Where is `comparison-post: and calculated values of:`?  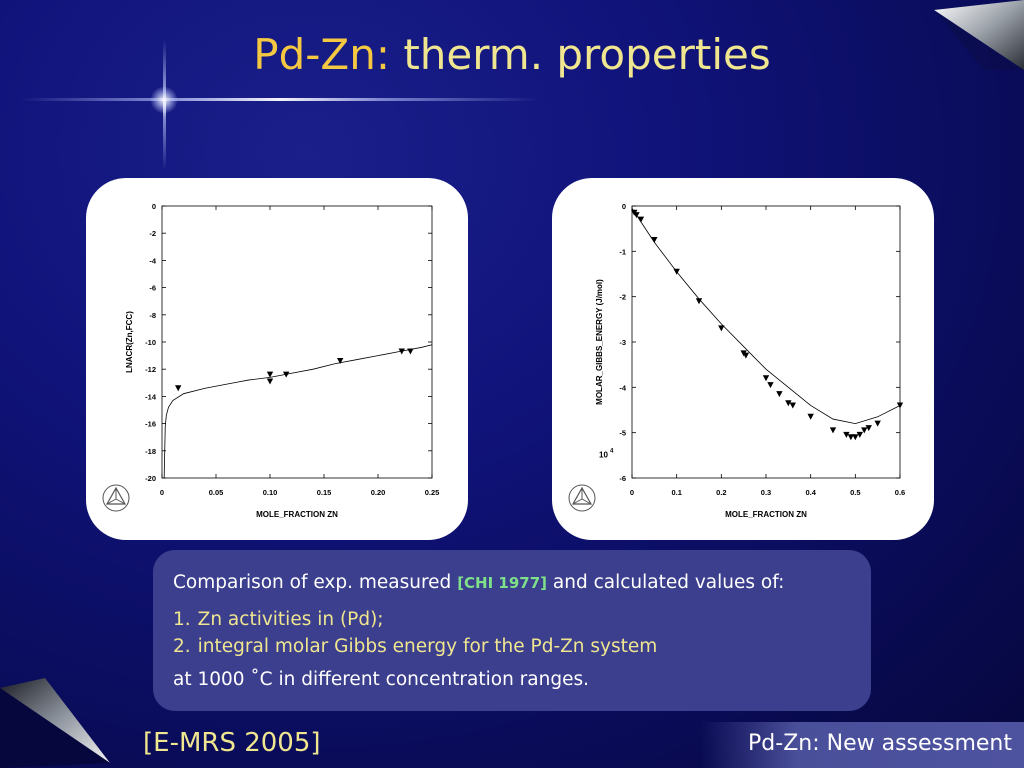 comparison-post: and calculated values of: is located at coordinates (666, 582).